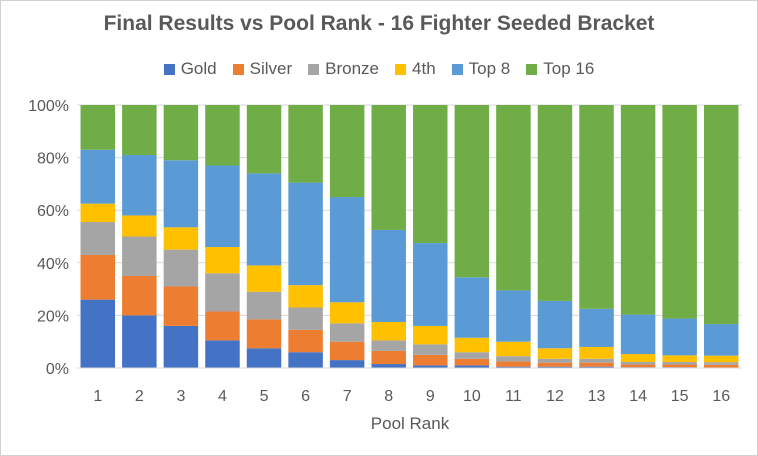 The height and width of the screenshot is (456, 758). What do you see at coordinates (638, 396) in the screenshot?
I see `x-tick-label: 14` at bounding box center [638, 396].